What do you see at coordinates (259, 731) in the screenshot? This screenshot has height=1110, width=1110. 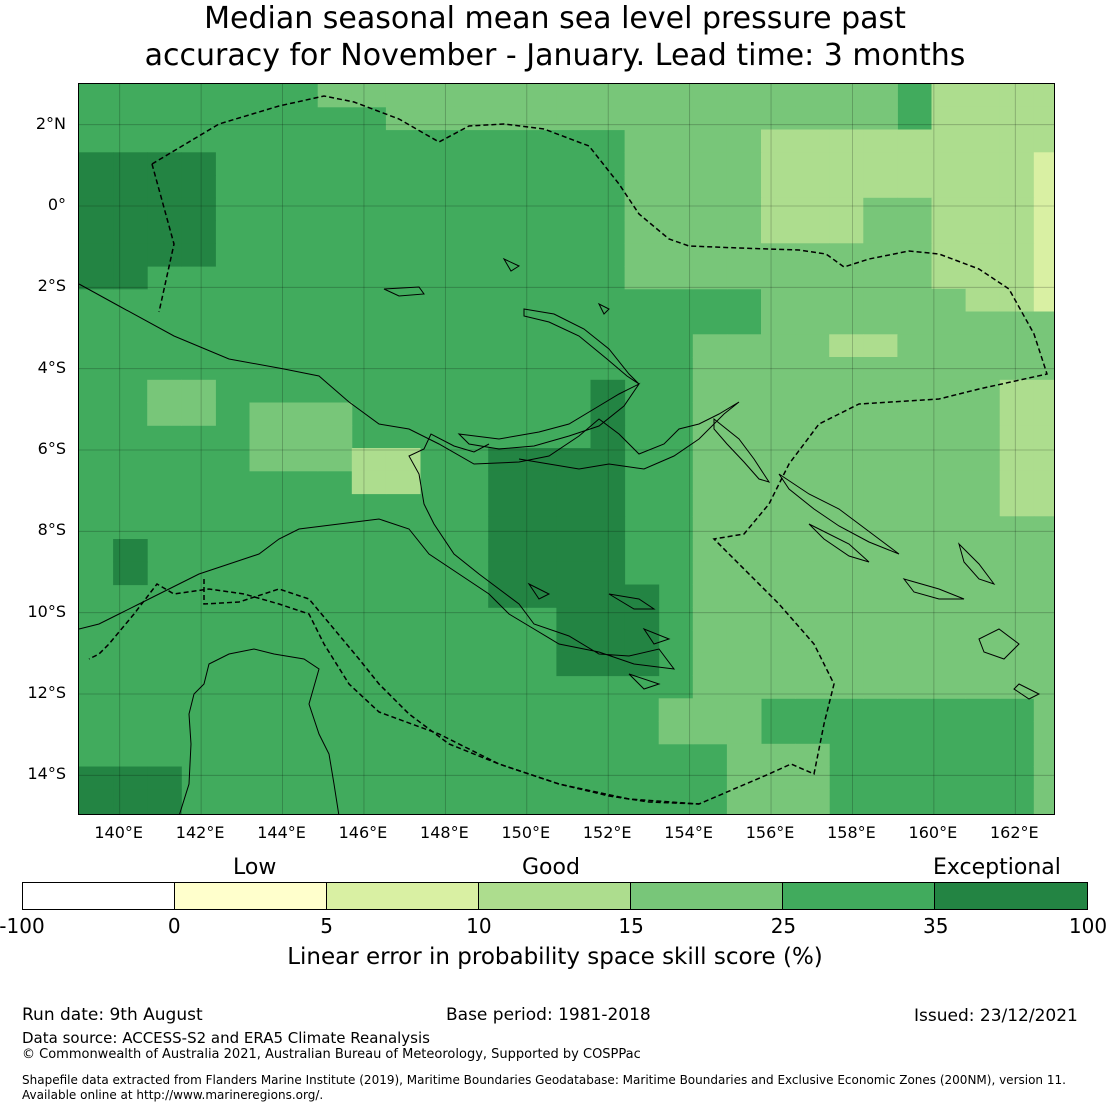 I see `cape-york-coastline` at bounding box center [259, 731].